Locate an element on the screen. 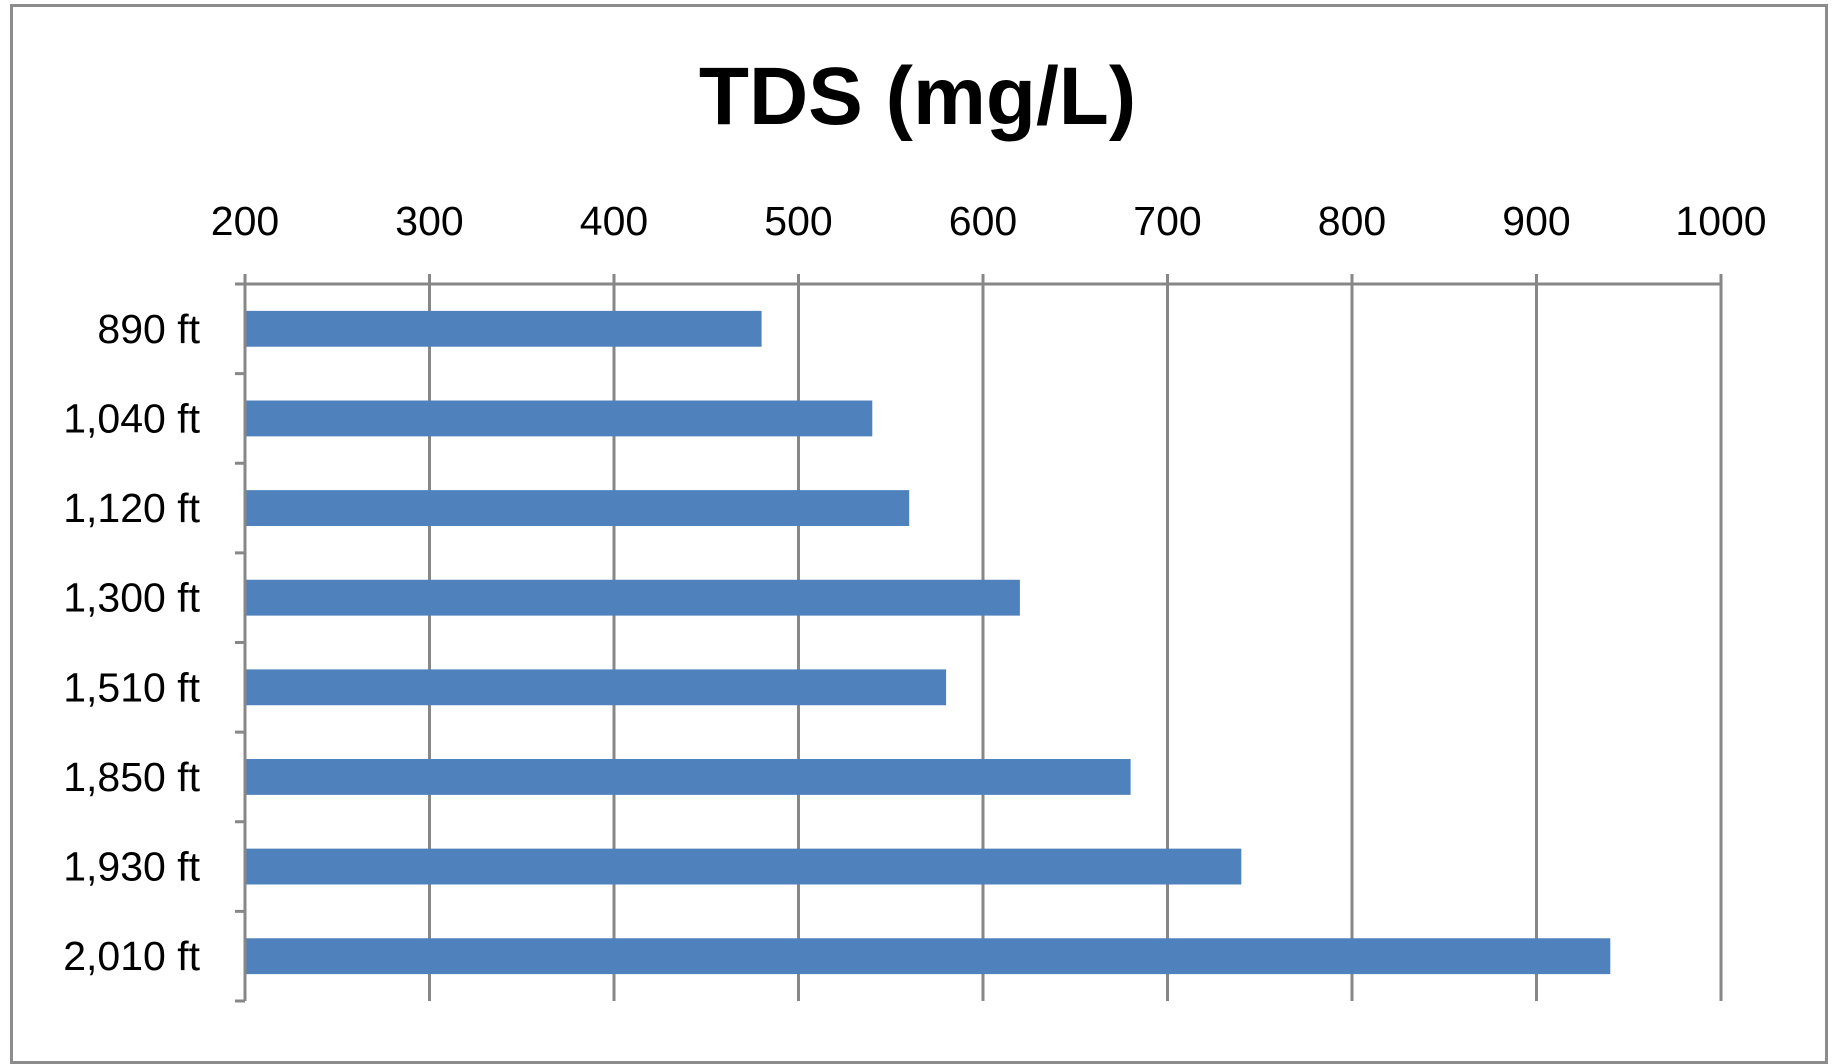 This screenshot has height=1064, width=1835. x-tick-label: 700 is located at coordinates (1167, 221).